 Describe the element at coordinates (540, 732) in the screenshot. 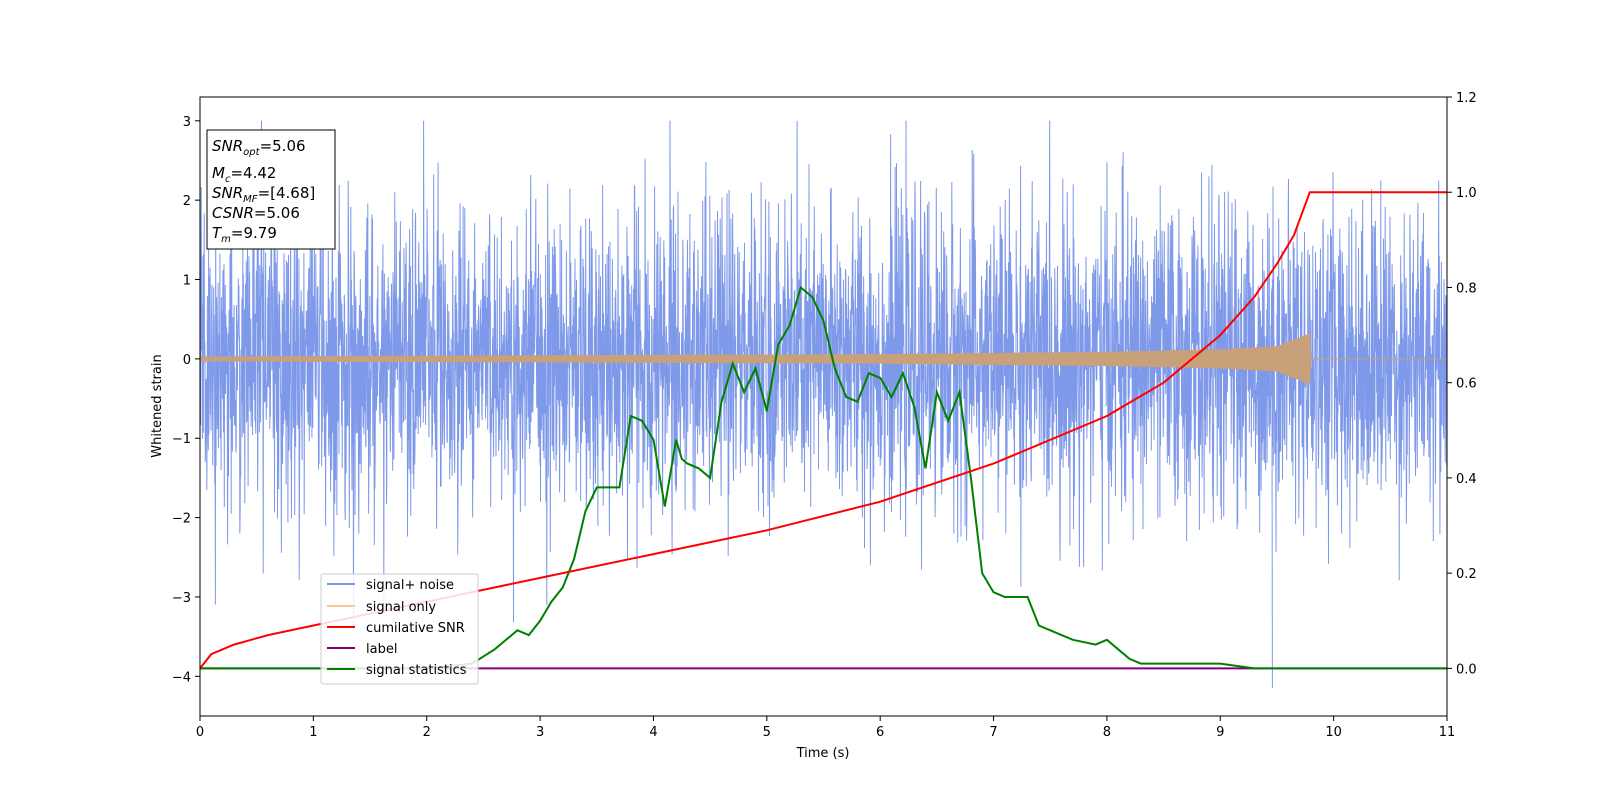

I see `x-tick-label-3: 3` at that location.